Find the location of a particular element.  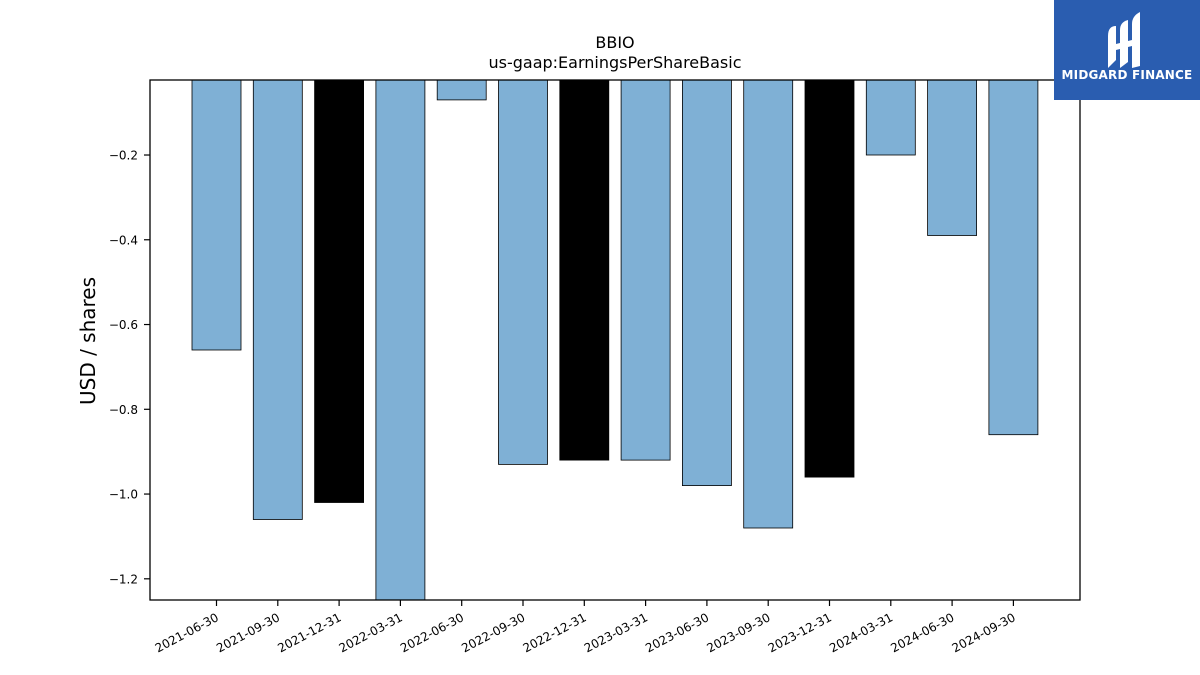

y-tick-label: −0.2 is located at coordinates (123, 156).